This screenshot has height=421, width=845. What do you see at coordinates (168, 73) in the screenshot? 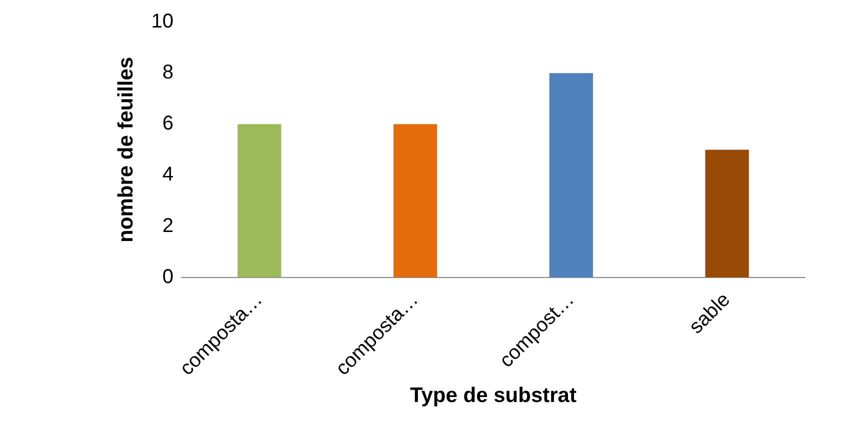
I see `y-tick-label: 8` at bounding box center [168, 73].